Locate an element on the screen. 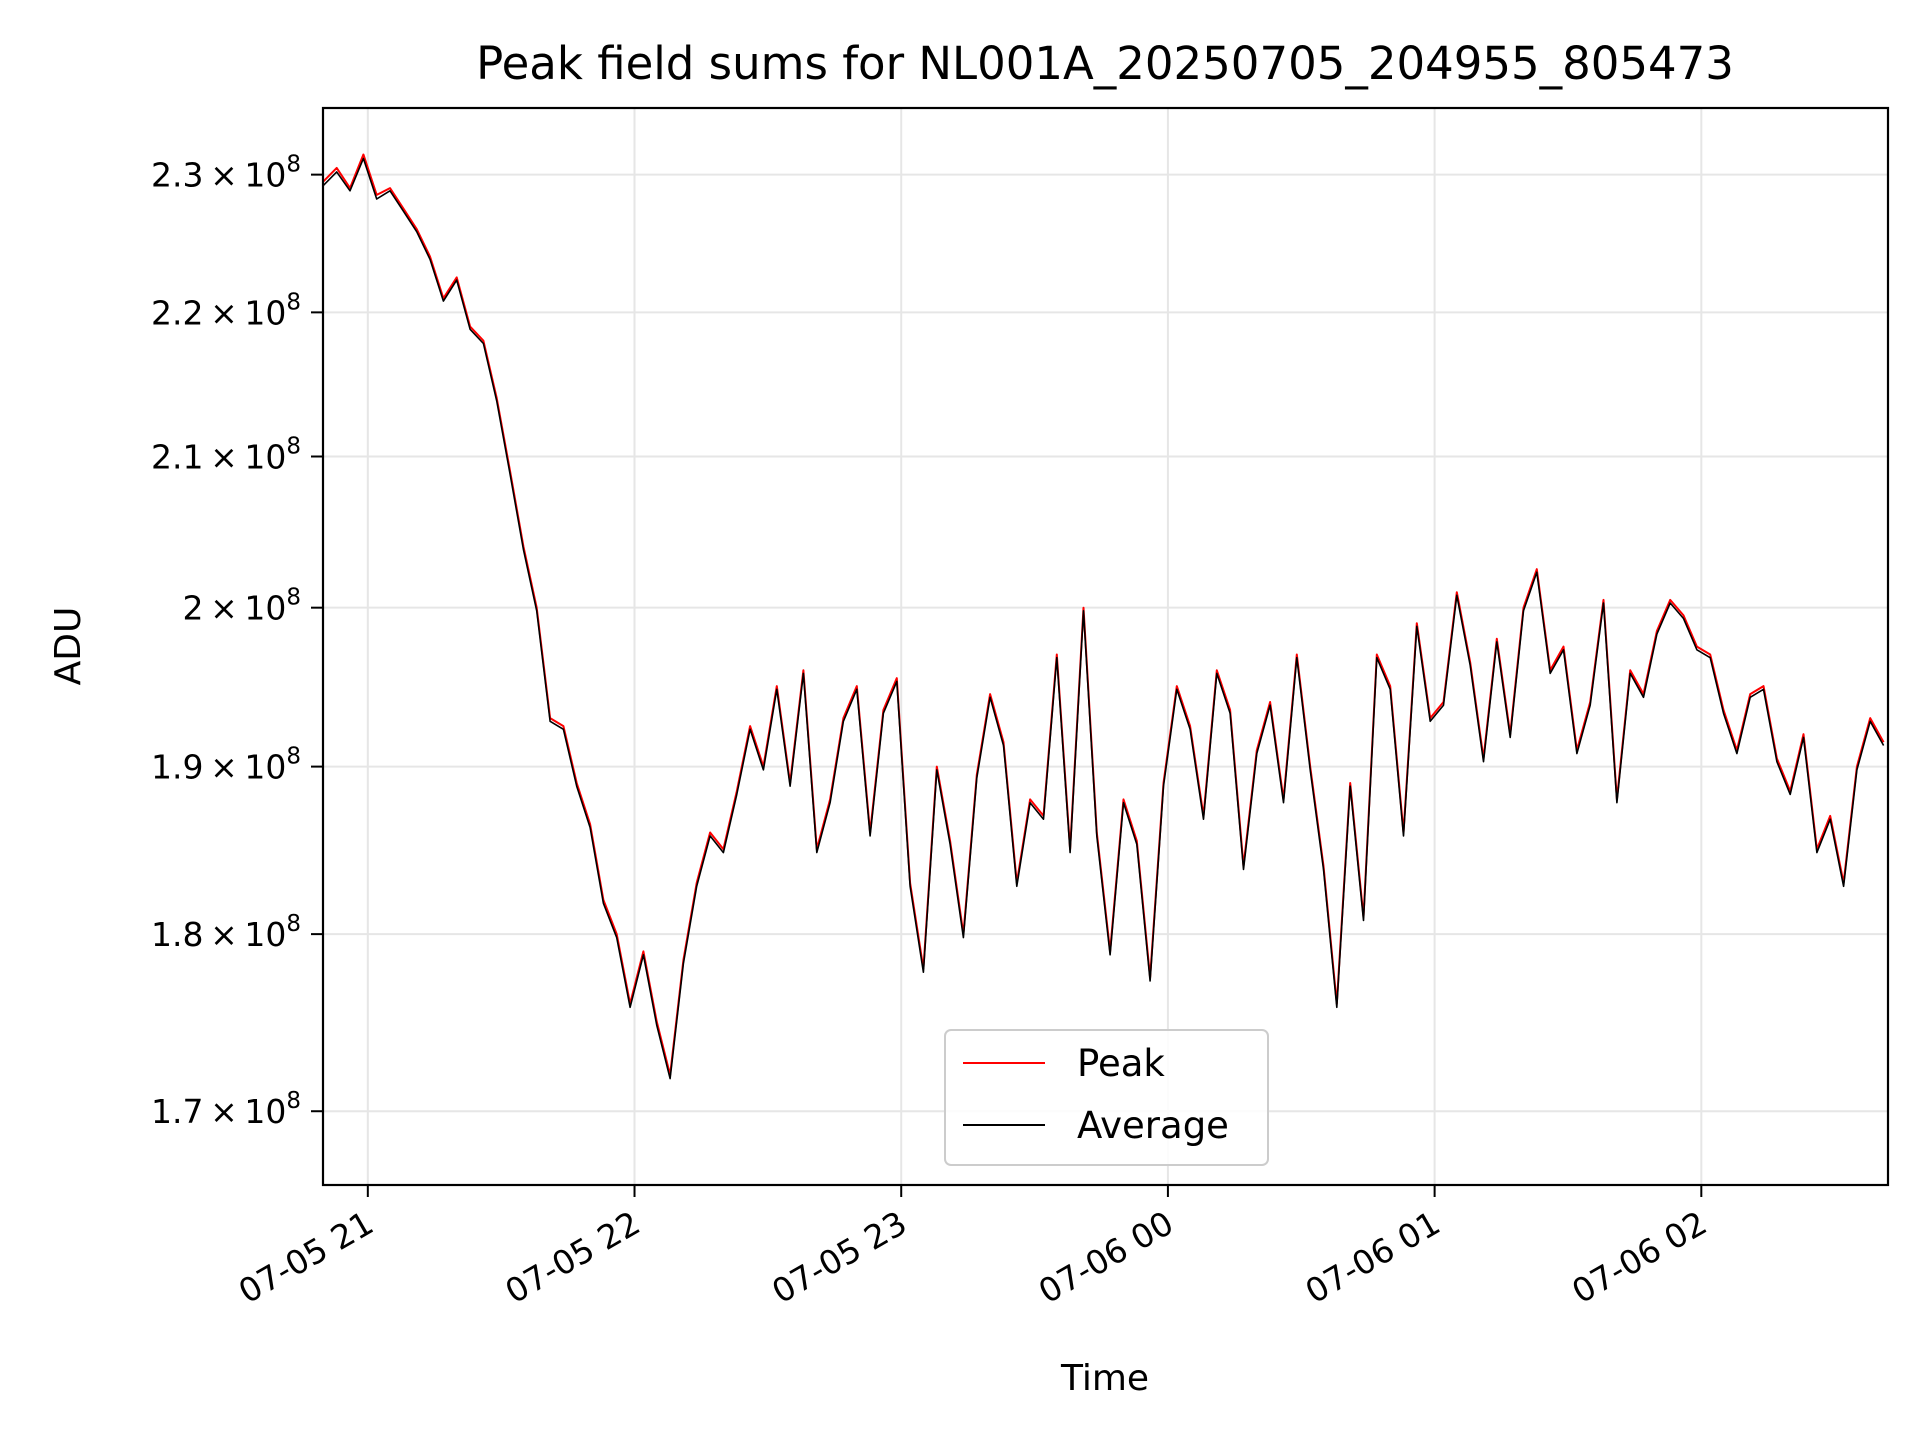 The image size is (1920, 1440). y-tick-label: 1.7 × 10⁸ is located at coordinates (226, 1109).